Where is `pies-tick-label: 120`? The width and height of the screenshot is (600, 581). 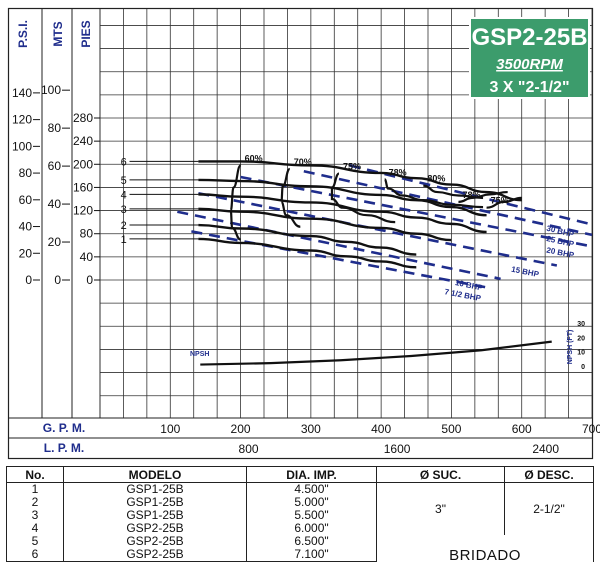 pies-tick-label: 120 is located at coordinates (83, 211).